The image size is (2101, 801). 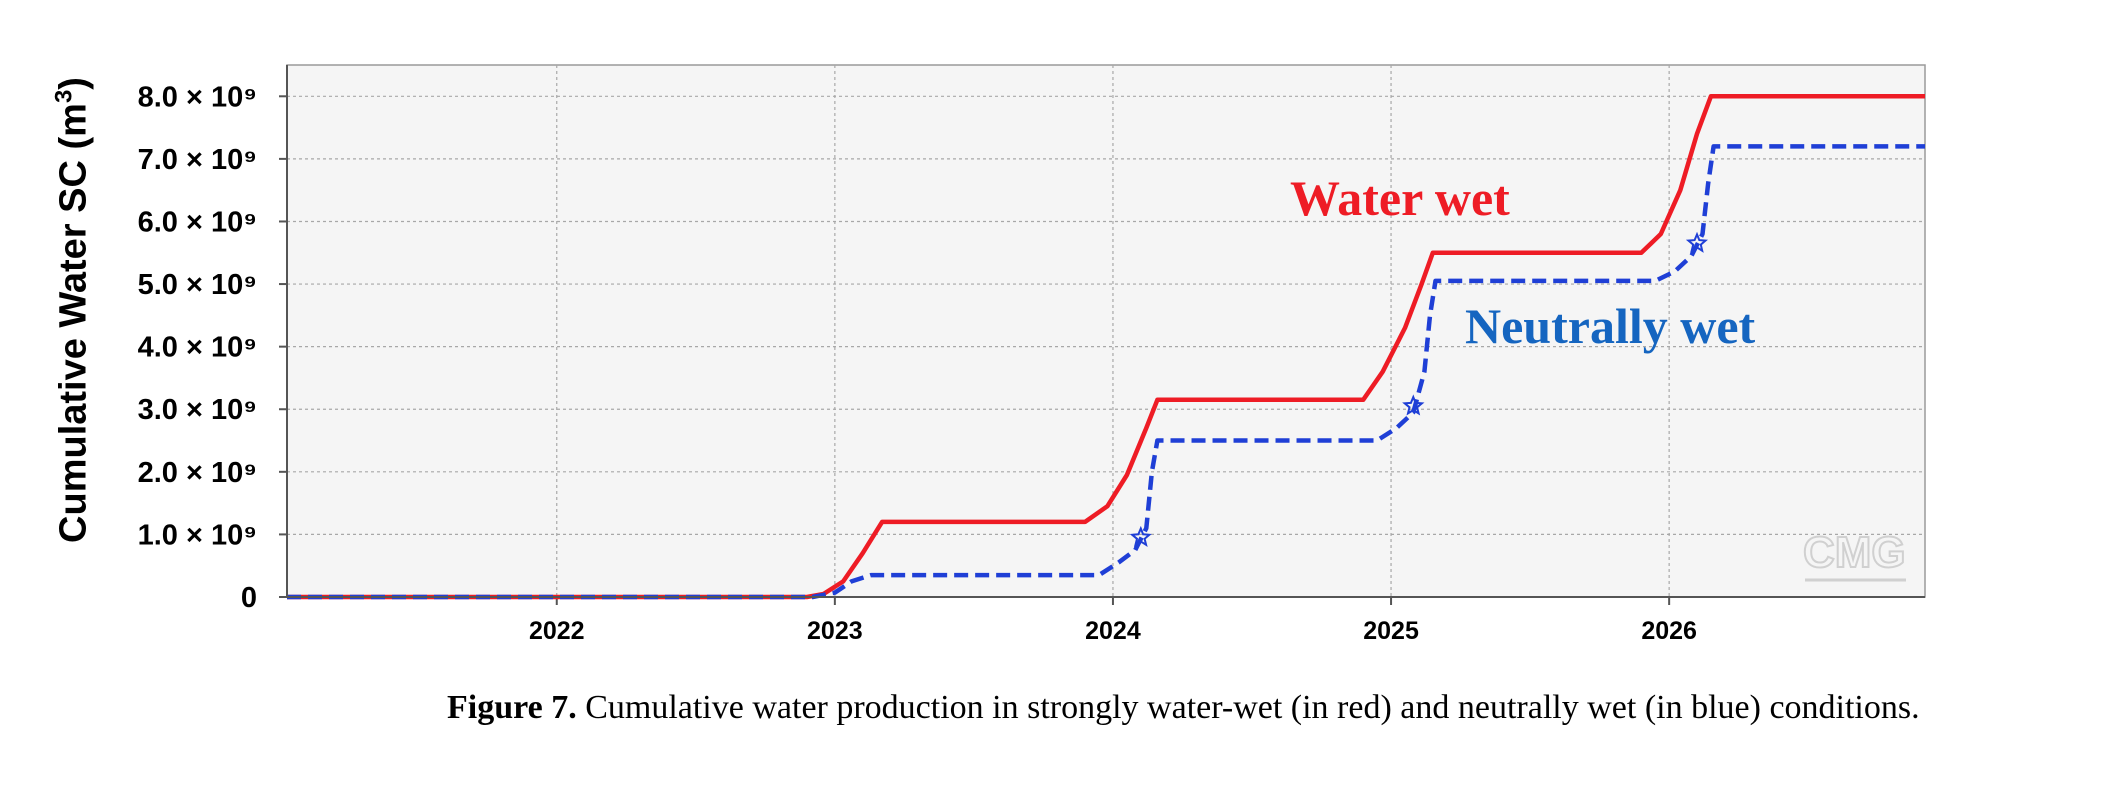 What do you see at coordinates (249, 598) in the screenshot?
I see `y-tick-label: 0` at bounding box center [249, 598].